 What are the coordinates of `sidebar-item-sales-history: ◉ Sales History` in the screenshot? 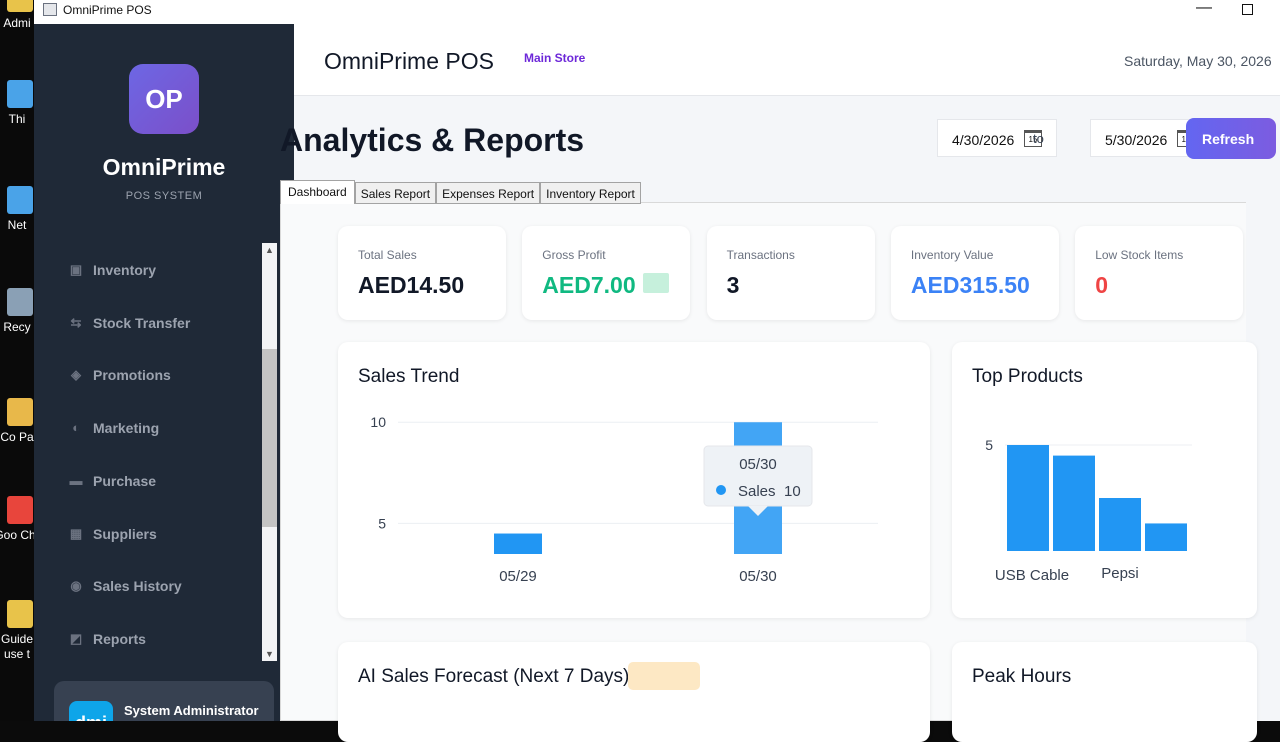 It's located at (159, 586).